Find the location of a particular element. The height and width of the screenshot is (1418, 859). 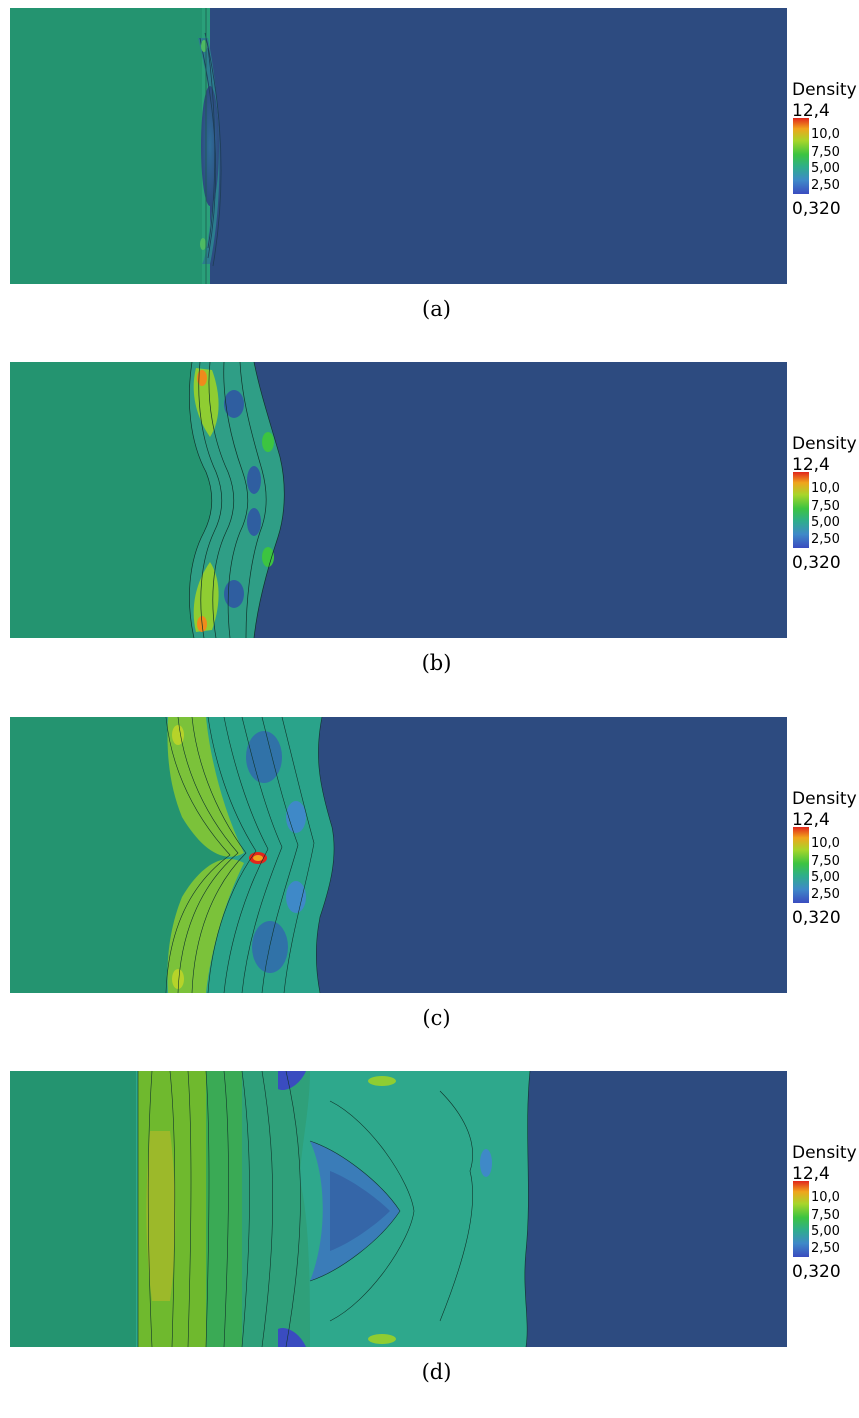

panel-caption: (a) is located at coordinates (436, 309).